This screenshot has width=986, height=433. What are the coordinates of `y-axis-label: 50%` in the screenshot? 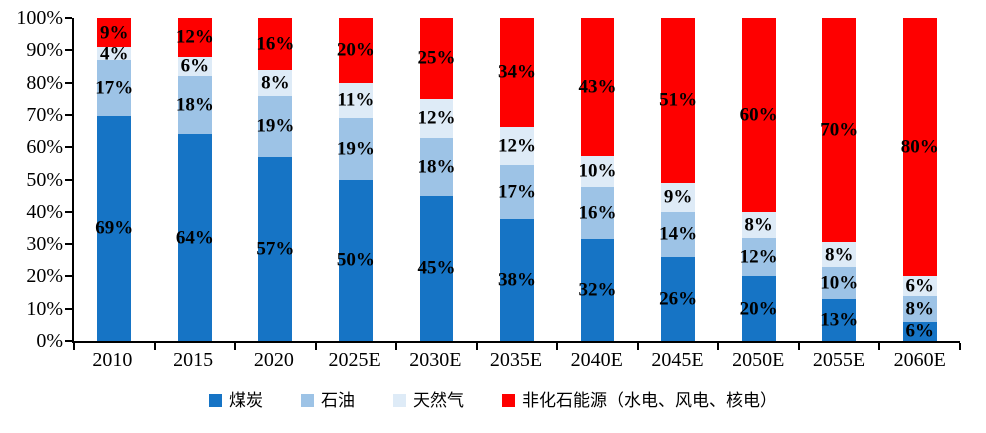 It's located at (44, 179).